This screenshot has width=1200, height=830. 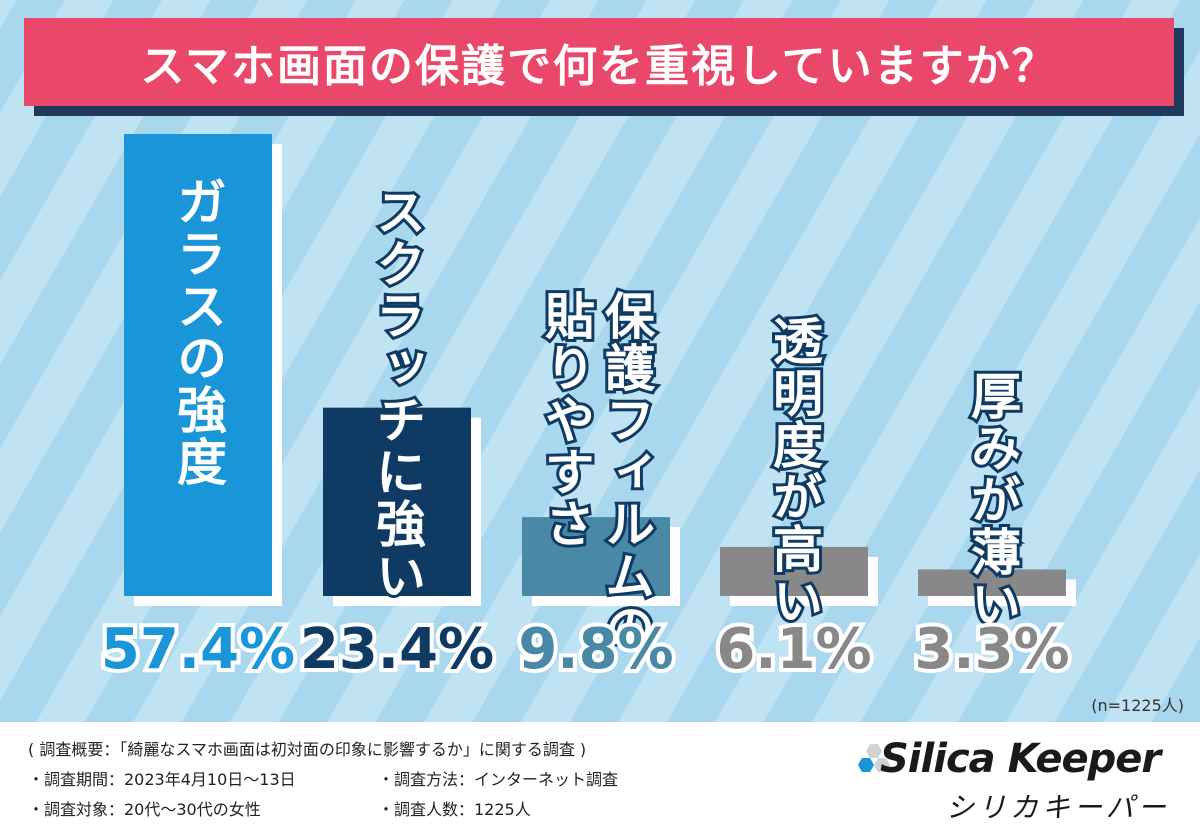 What do you see at coordinates (498, 779) in the screenshot?
I see `survey-method: ・調査方法：インターネット調査` at bounding box center [498, 779].